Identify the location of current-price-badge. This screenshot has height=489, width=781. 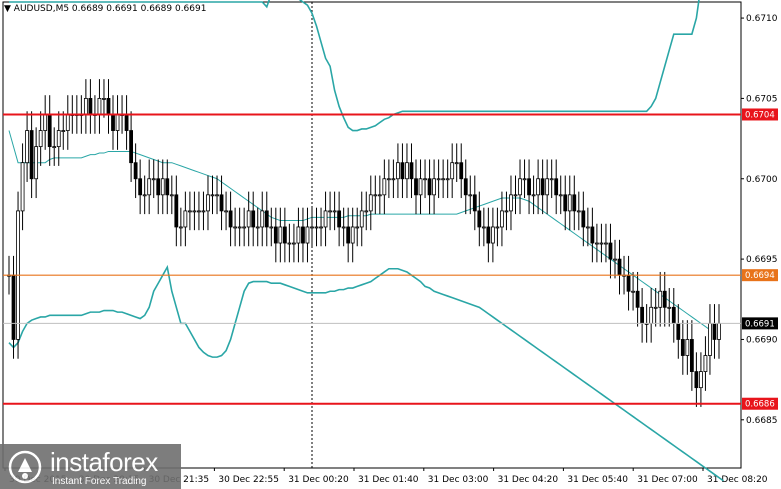
(760, 323).